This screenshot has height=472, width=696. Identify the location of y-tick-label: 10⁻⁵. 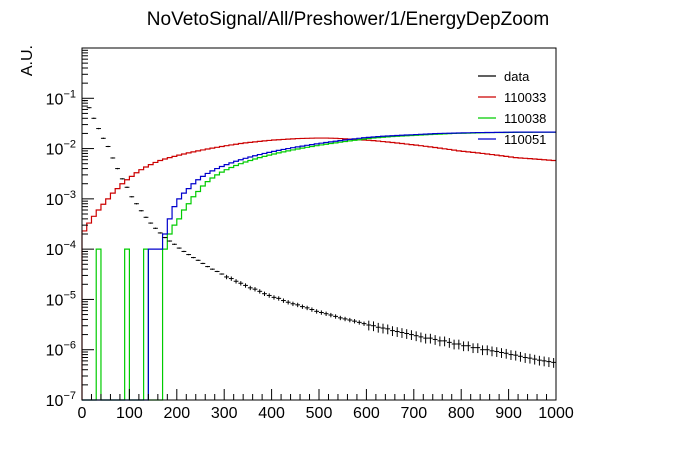
(61, 299).